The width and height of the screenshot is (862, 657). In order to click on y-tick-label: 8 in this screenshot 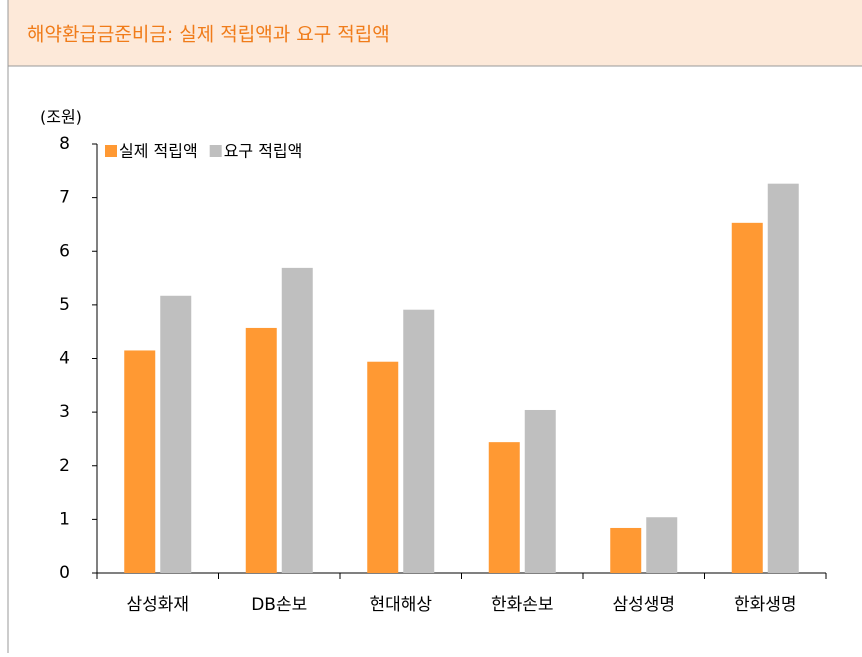, I will do `click(64, 144)`.